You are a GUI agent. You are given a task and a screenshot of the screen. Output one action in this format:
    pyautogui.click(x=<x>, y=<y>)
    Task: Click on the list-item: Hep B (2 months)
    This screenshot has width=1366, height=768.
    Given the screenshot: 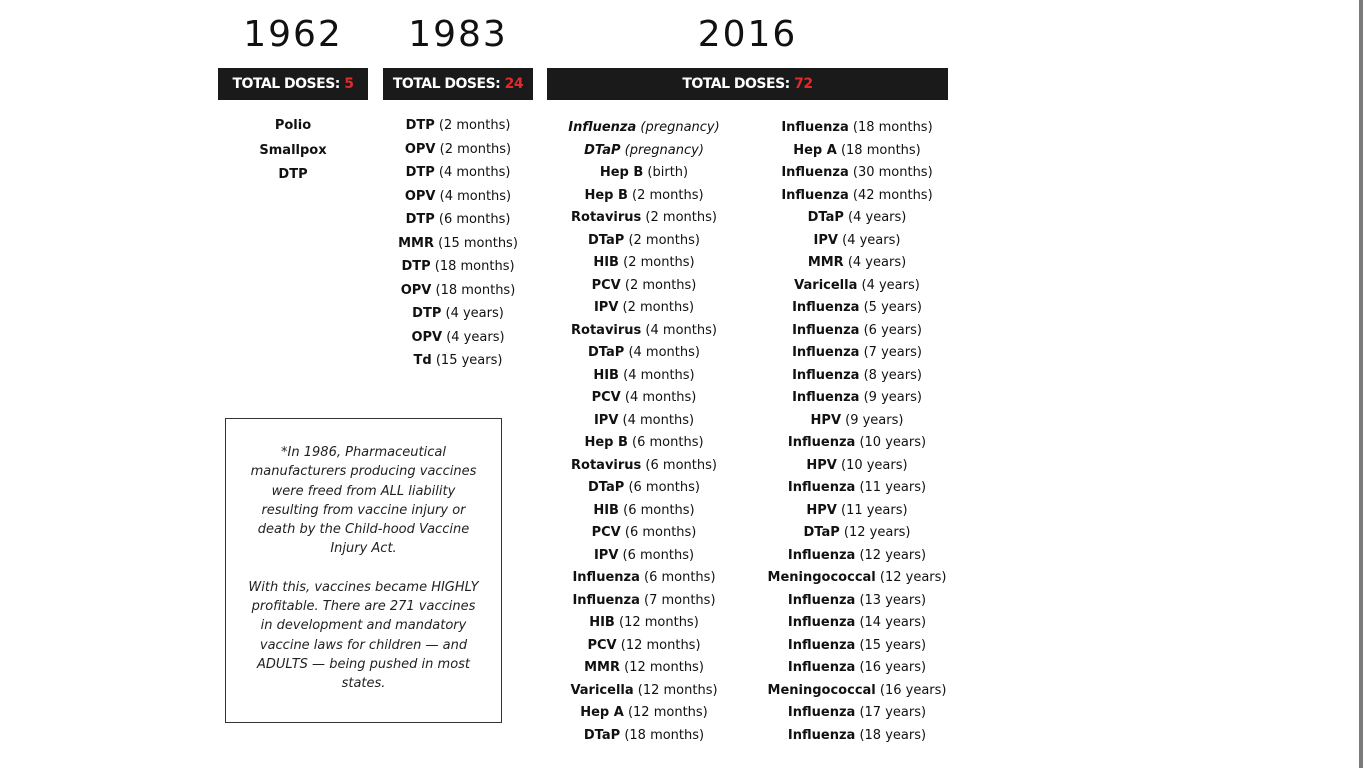 What is the action you would take?
    pyautogui.click(x=644, y=196)
    